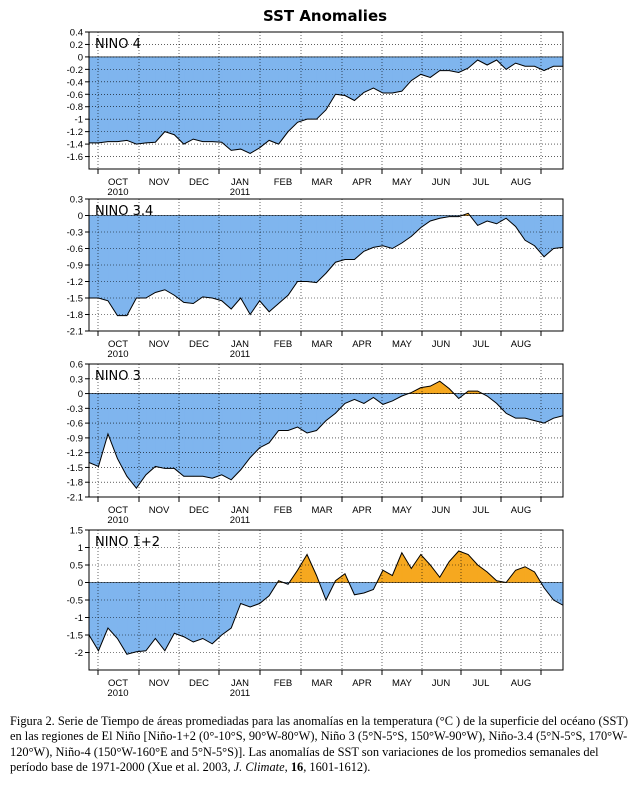 Image resolution: width=644 pixels, height=804 pixels. I want to click on x-year-label-1: 2011, so click(240, 693).